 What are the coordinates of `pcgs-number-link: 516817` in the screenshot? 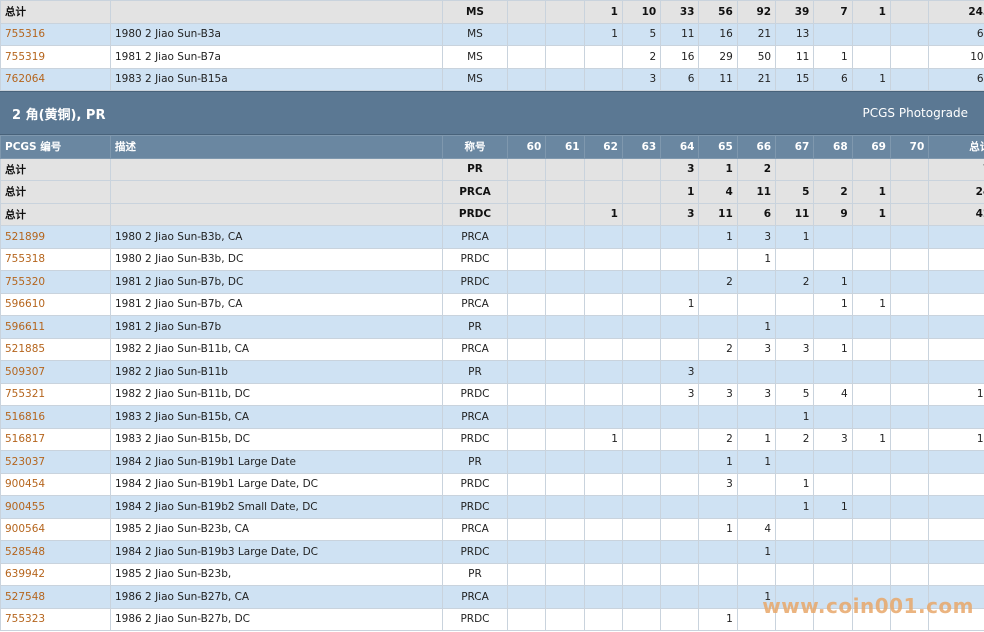 It's located at (55, 439).